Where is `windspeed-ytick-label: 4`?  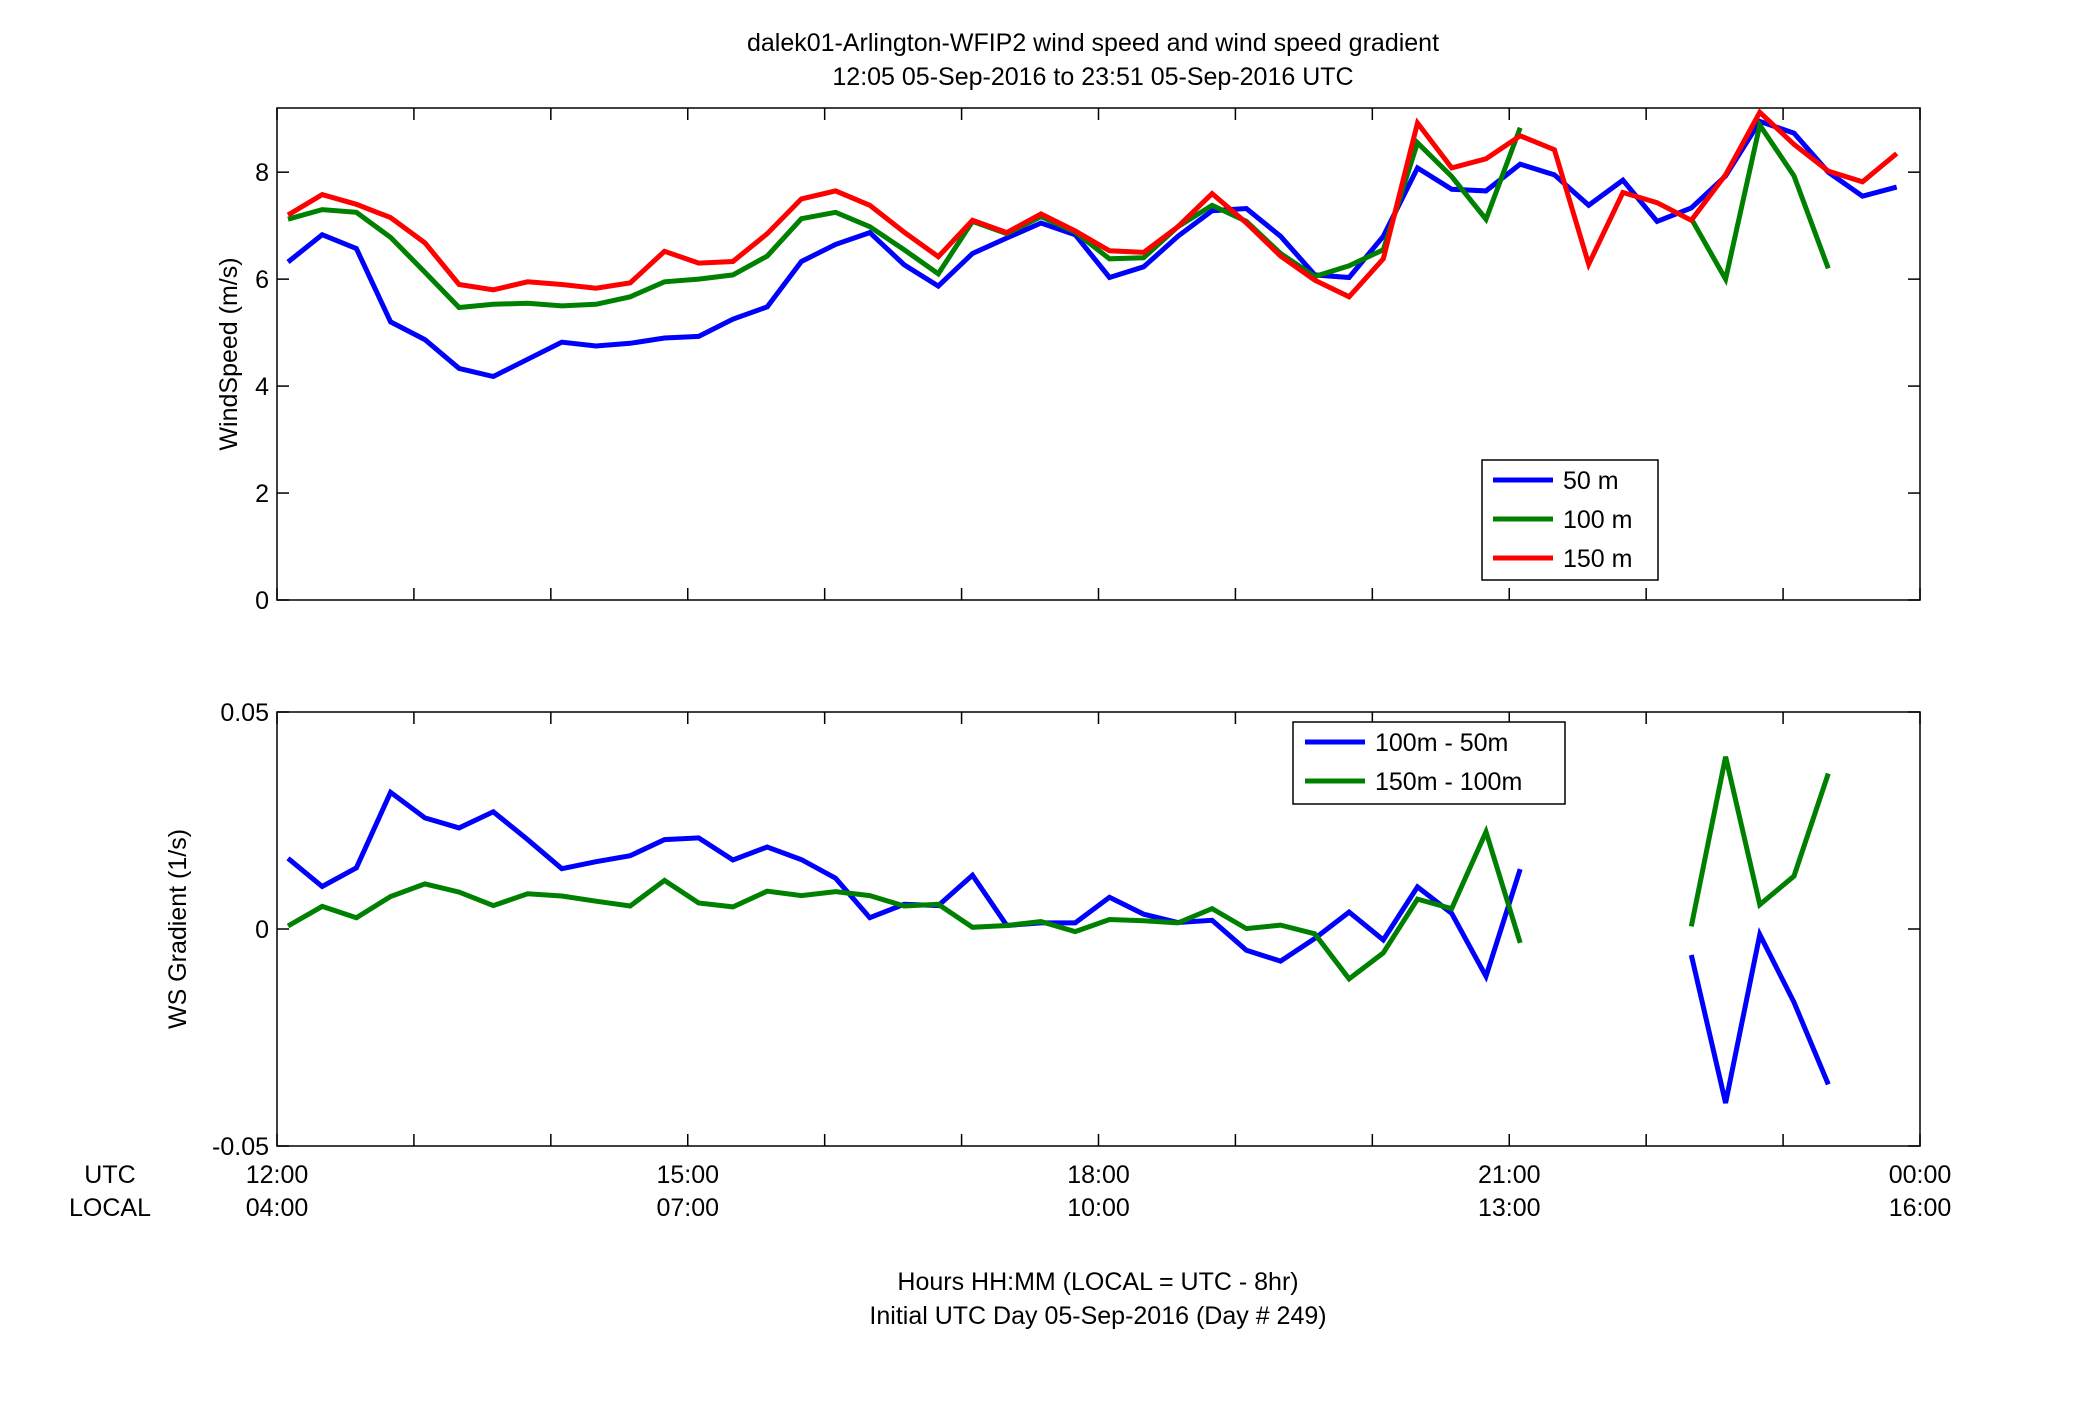
windspeed-ytick-label: 4 is located at coordinates (262, 387).